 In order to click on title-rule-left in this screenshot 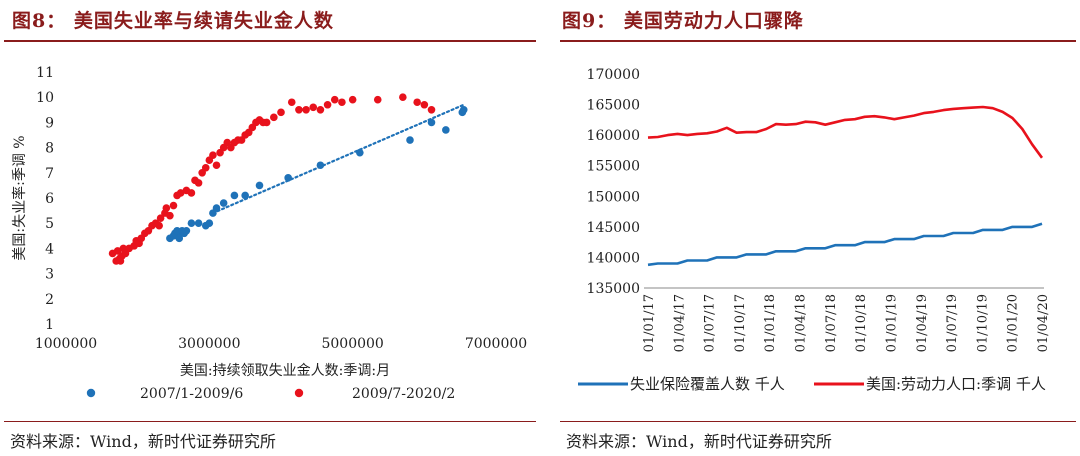, I will do `click(270, 41)`.